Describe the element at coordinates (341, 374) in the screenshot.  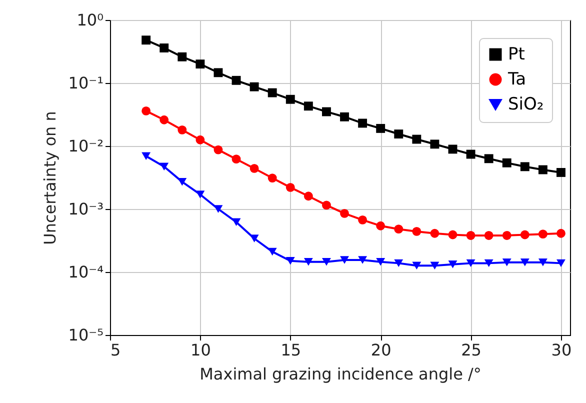
I see `x-axis-title: Maximal grazing incidence angle /°` at that location.